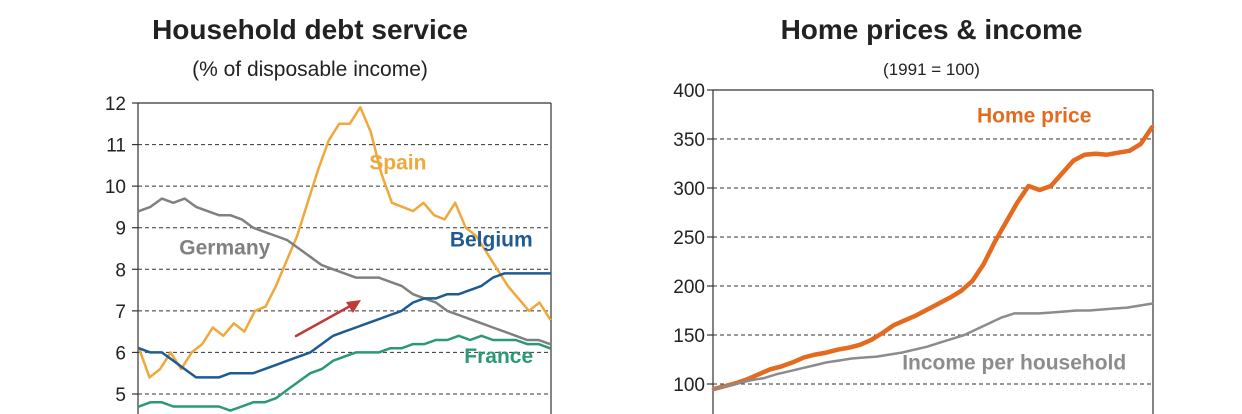 The height and width of the screenshot is (414, 1242). I want to click on series-line-france, so click(344, 373).